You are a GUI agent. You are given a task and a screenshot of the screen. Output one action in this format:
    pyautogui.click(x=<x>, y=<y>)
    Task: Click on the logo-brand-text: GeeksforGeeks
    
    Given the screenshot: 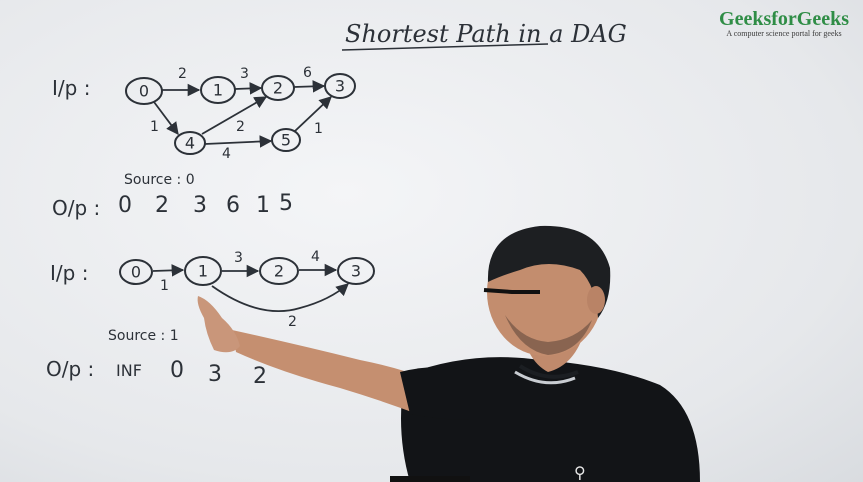 What is the action you would take?
    pyautogui.click(x=784, y=19)
    